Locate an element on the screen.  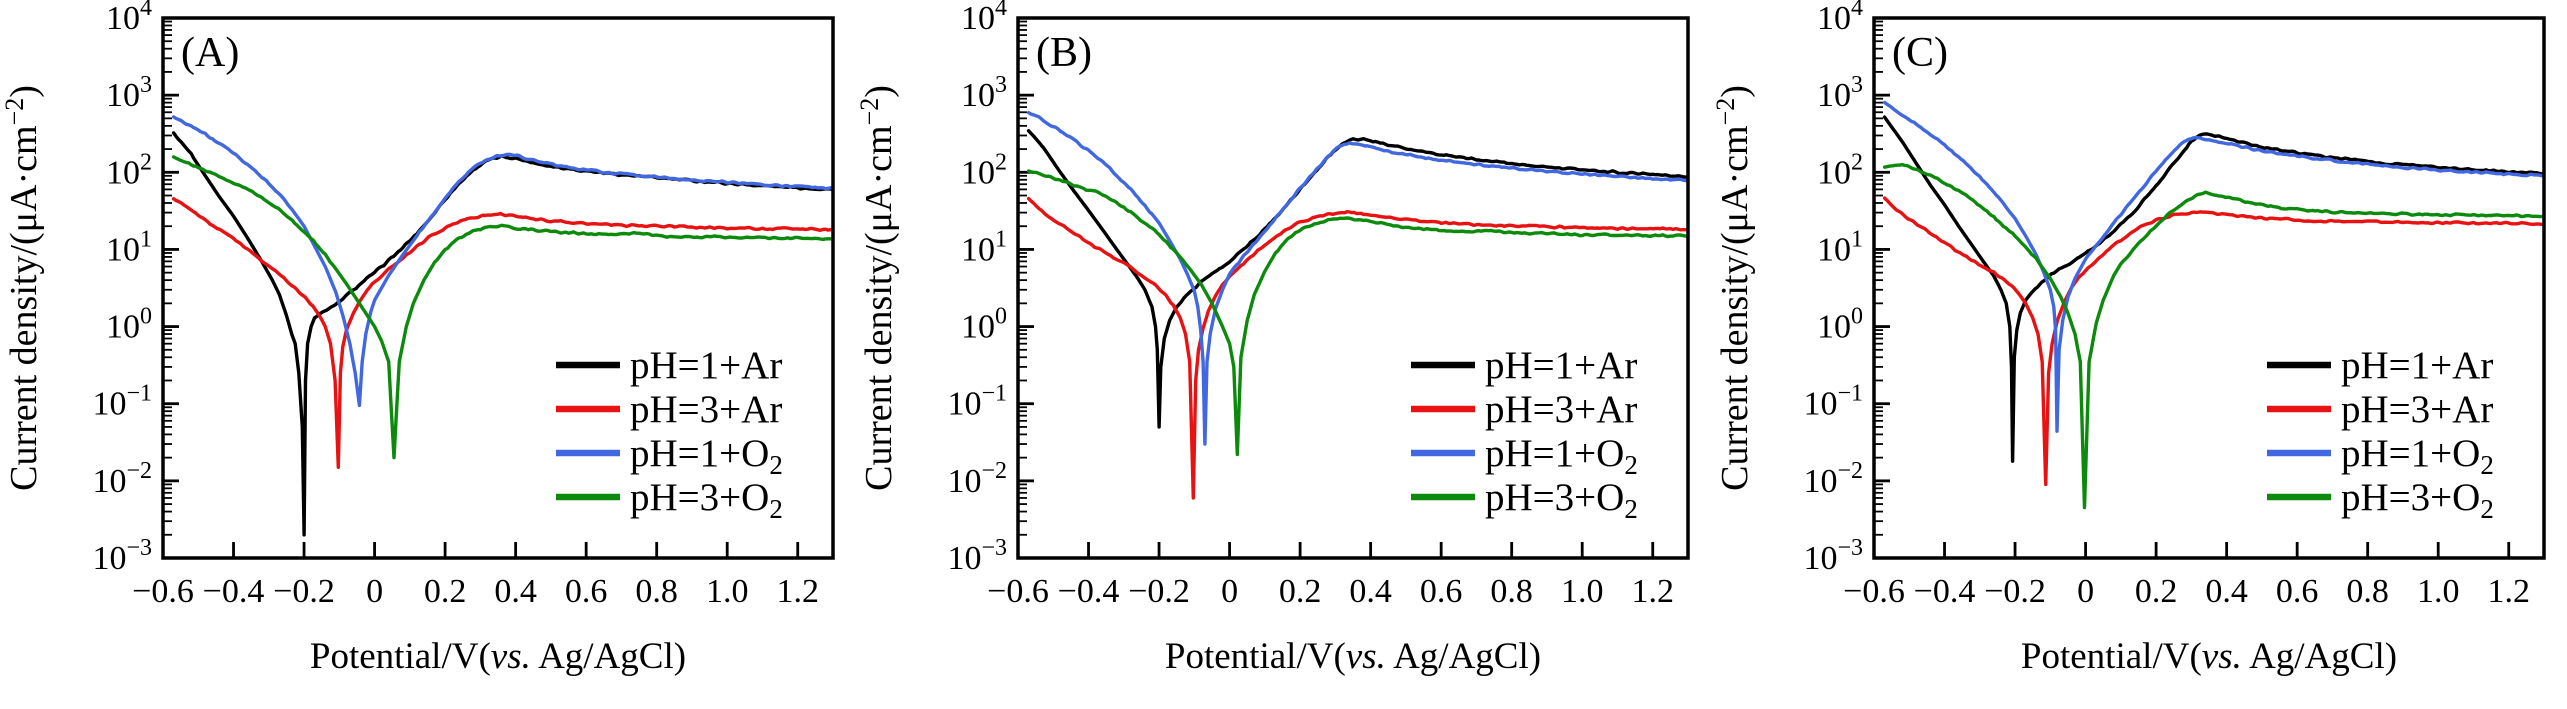
panel-letter: (A) is located at coordinates (210, 53).